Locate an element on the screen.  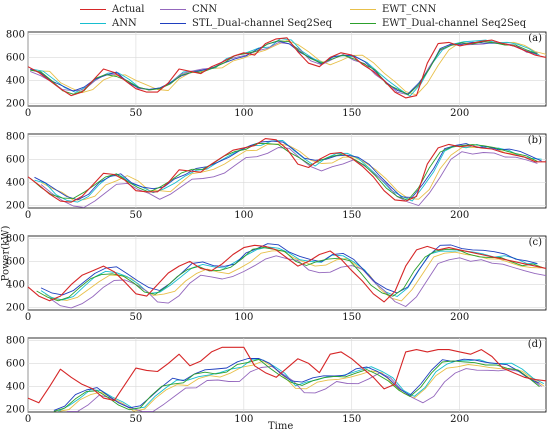
legend-item-ann: ANN is located at coordinates (108, 23).